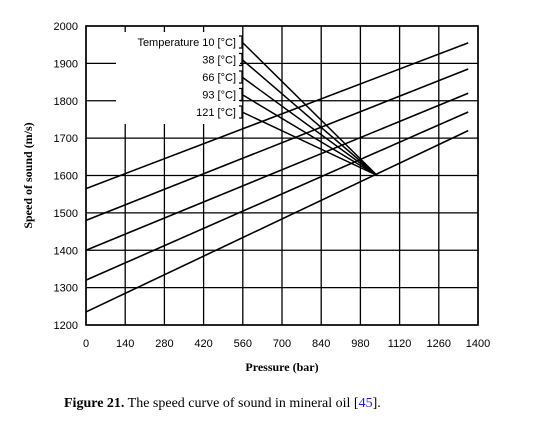 The width and height of the screenshot is (538, 438). I want to click on y-tick-label: 1700, so click(66, 139).